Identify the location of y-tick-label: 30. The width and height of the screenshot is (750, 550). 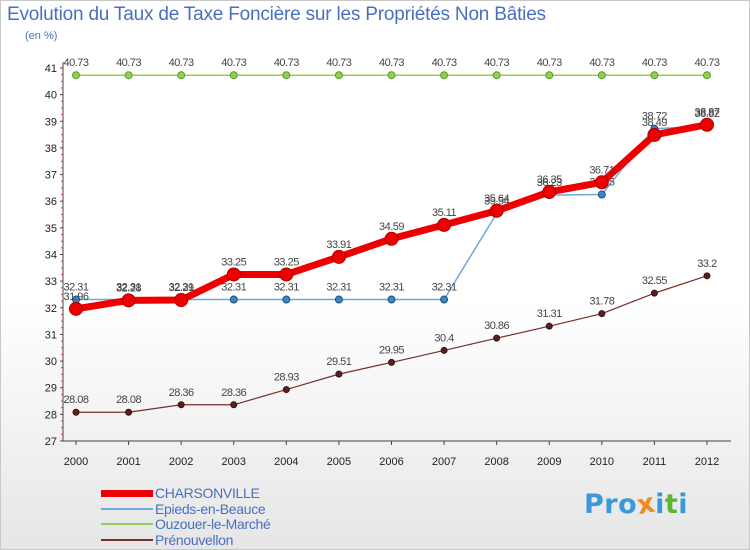
(51, 362).